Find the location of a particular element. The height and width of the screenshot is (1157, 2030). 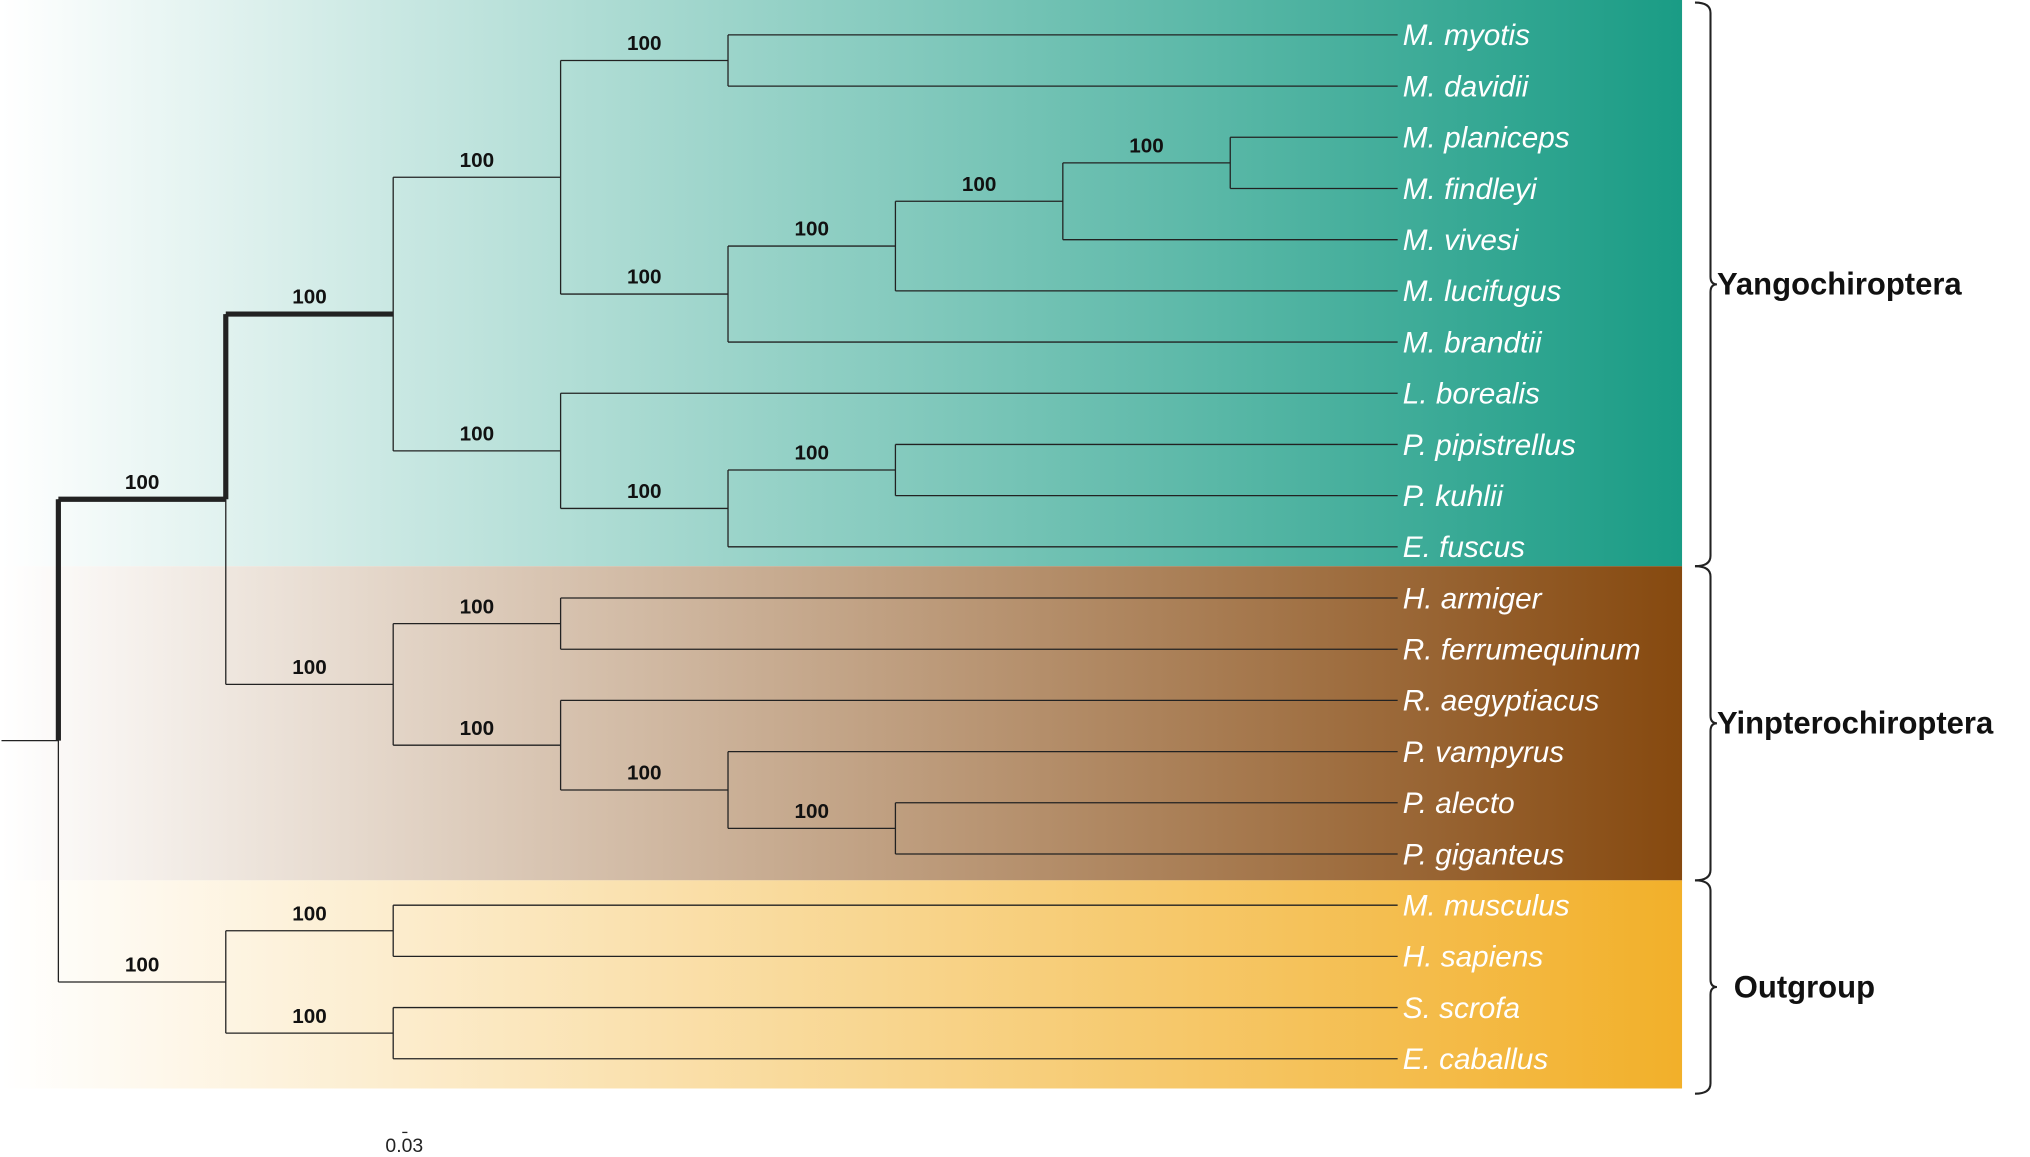

tip-label: S. scrofa is located at coordinates (1461, 1008).